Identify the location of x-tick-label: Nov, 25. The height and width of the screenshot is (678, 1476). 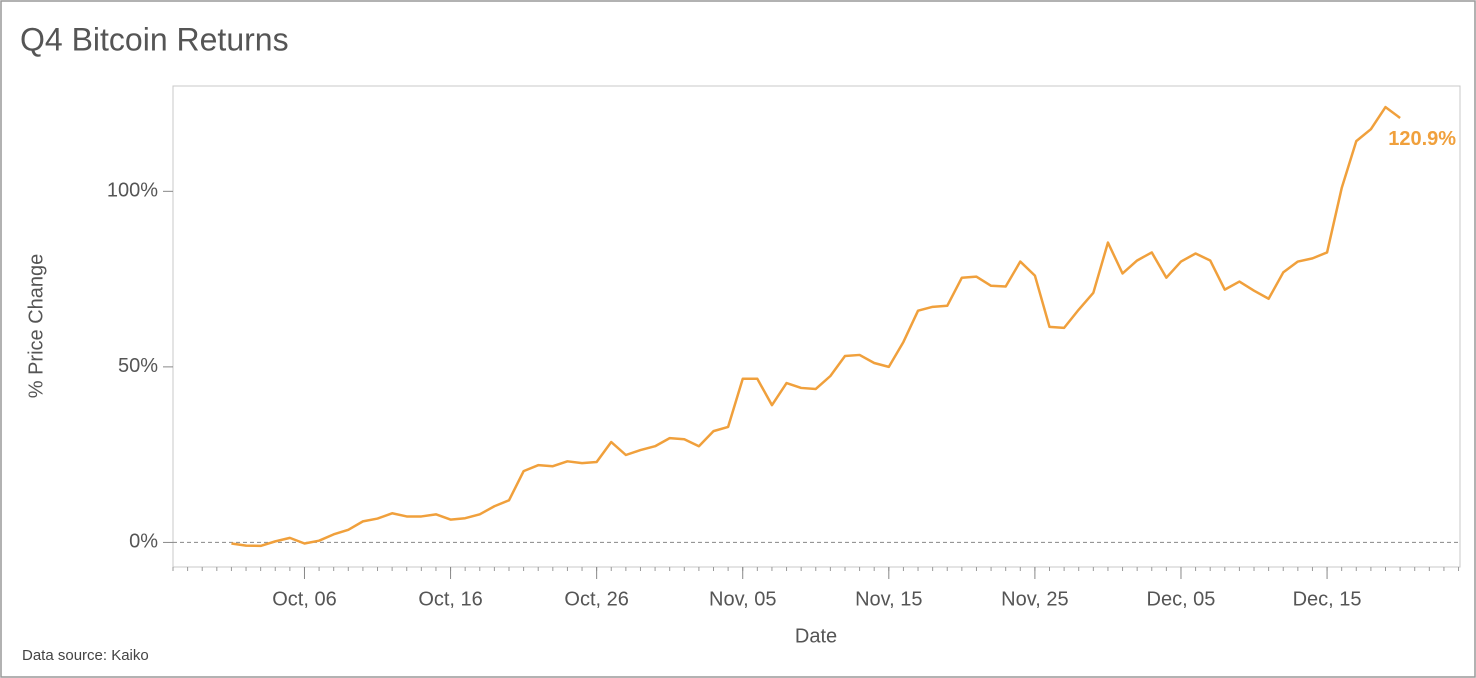
(1034, 599).